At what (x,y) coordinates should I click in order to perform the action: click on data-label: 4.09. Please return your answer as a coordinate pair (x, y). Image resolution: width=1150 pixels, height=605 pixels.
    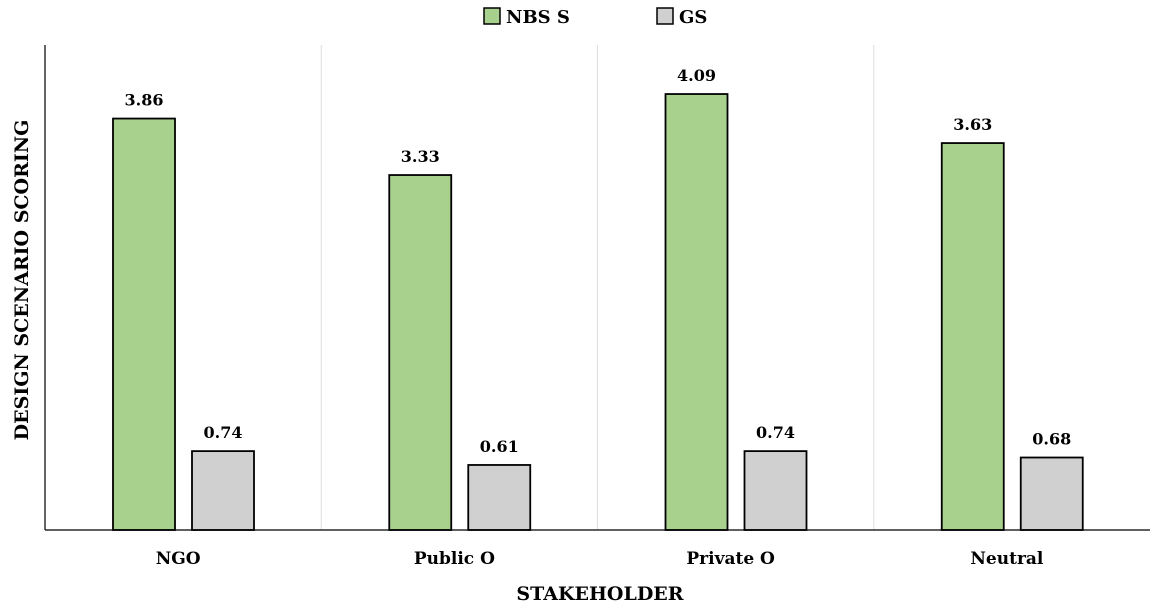
    Looking at the image, I should click on (696, 75).